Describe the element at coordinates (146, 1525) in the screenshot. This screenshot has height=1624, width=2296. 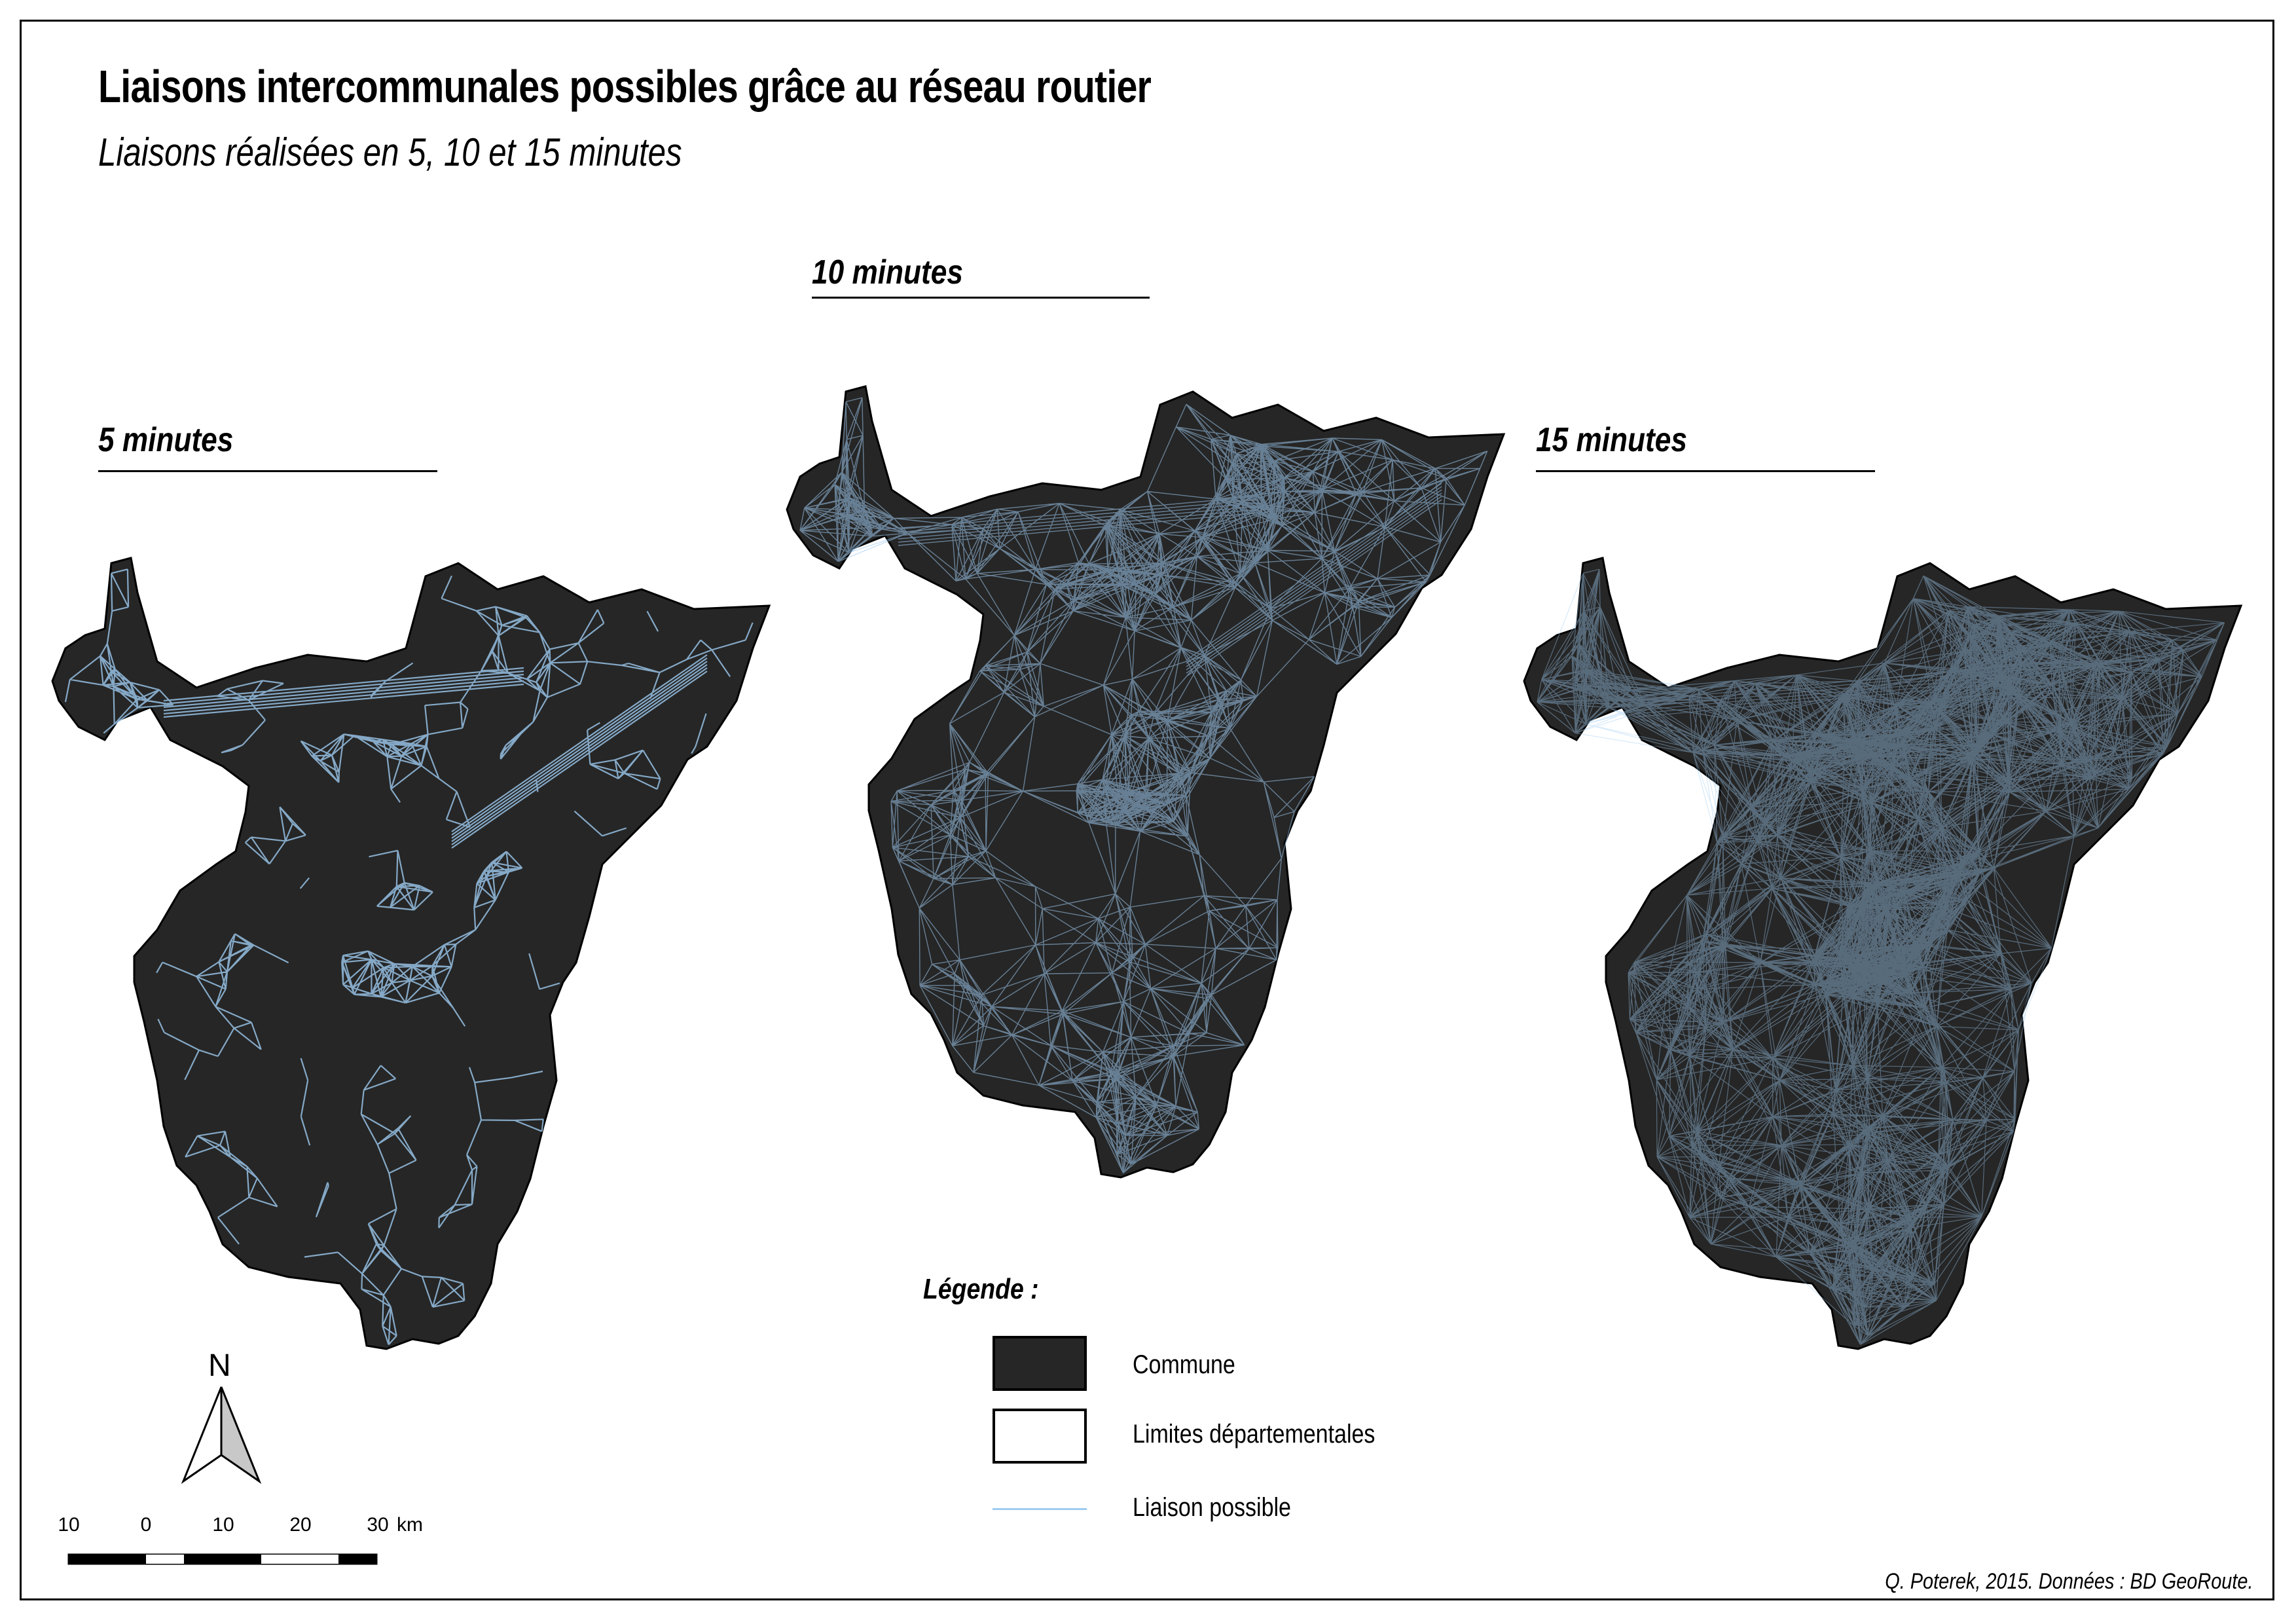
I see `scale-tick-label: 0` at that location.